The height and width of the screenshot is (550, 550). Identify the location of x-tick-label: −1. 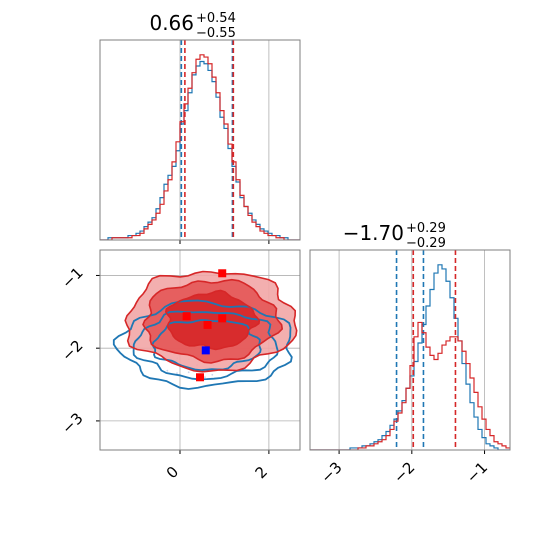
(477, 472).